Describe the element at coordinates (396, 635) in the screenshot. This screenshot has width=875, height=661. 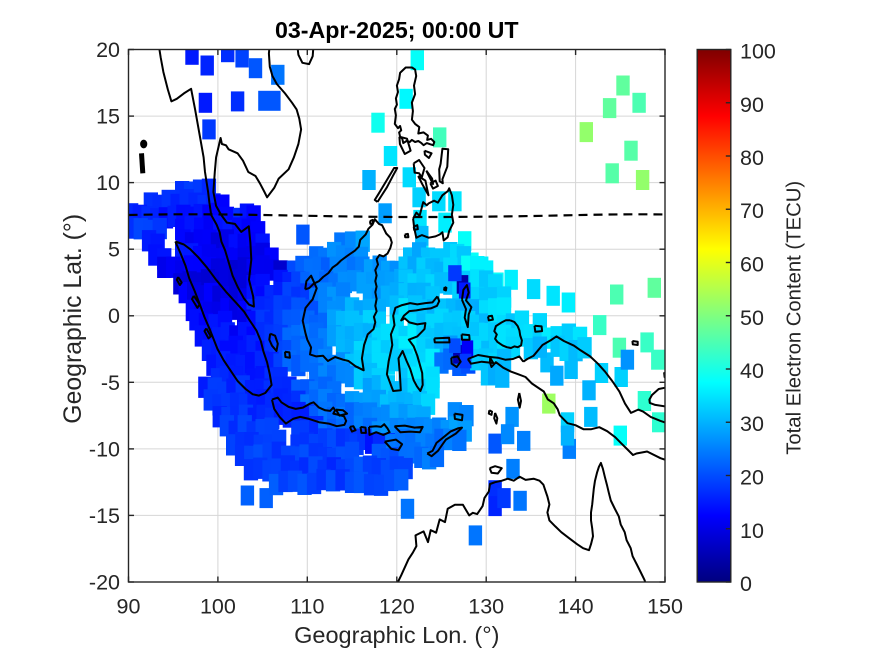
I see `svg-text: Geographic Lon. (°)` at that location.